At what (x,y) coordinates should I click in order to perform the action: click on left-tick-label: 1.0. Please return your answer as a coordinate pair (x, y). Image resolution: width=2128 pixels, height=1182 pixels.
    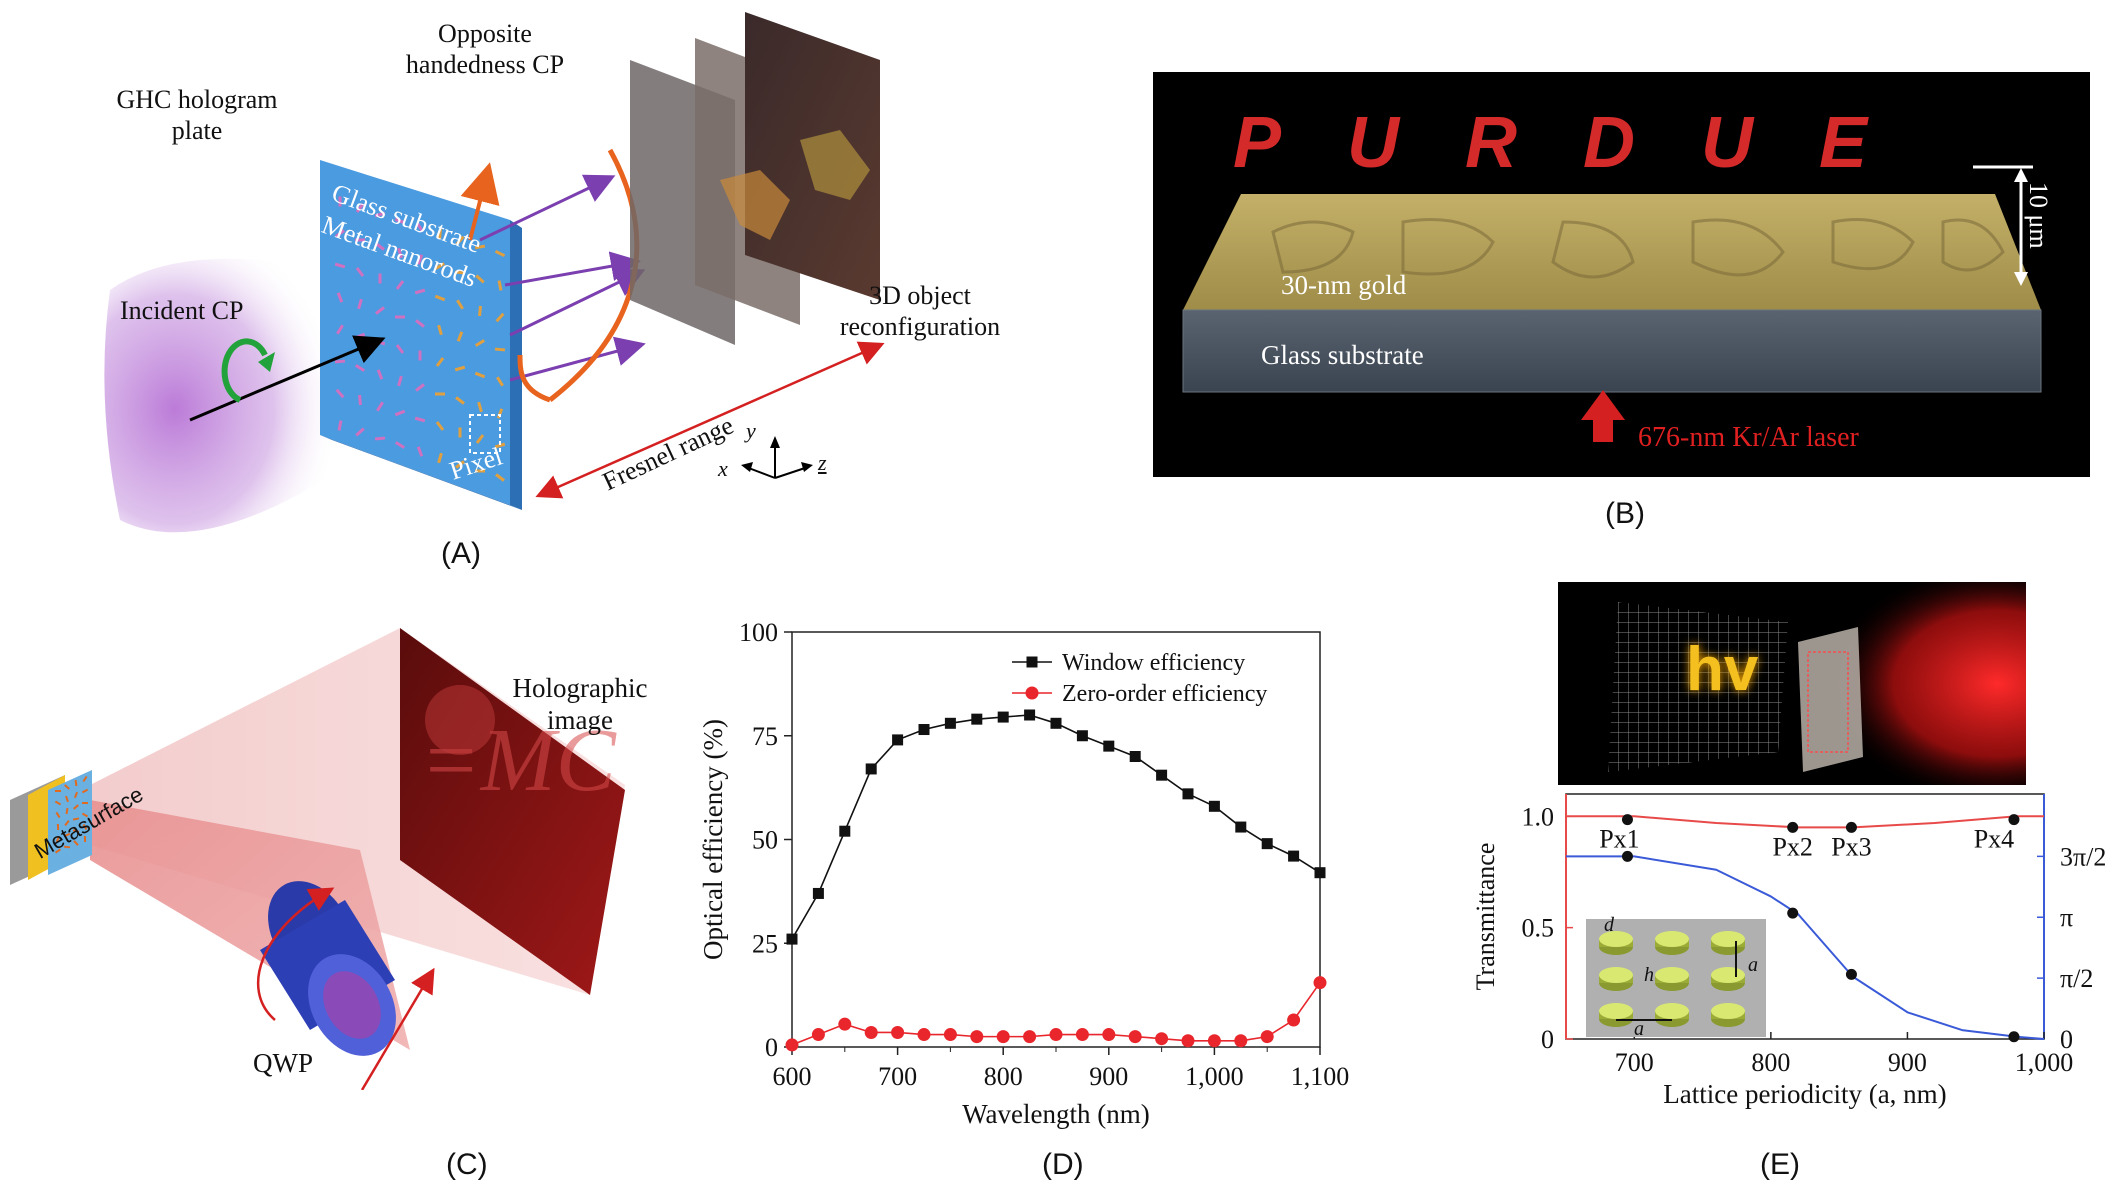
    Looking at the image, I should click on (1538, 816).